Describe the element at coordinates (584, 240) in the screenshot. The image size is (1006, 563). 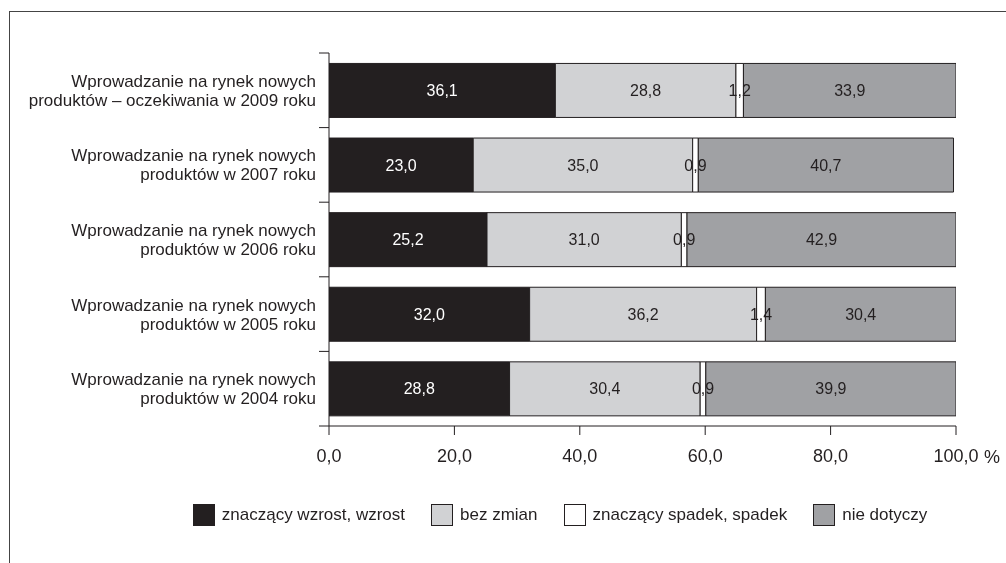
I see `data-label: 31,0` at that location.